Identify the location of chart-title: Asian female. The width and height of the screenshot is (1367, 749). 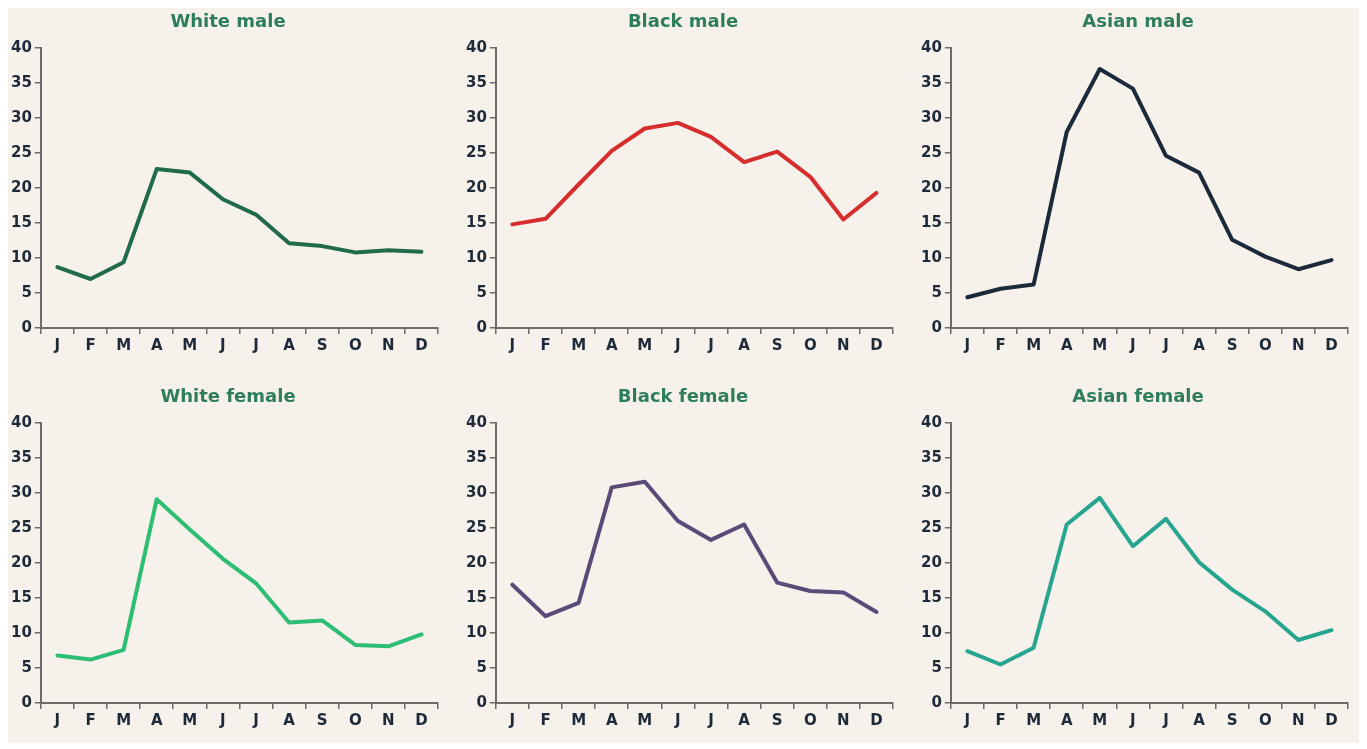
(1138, 396).